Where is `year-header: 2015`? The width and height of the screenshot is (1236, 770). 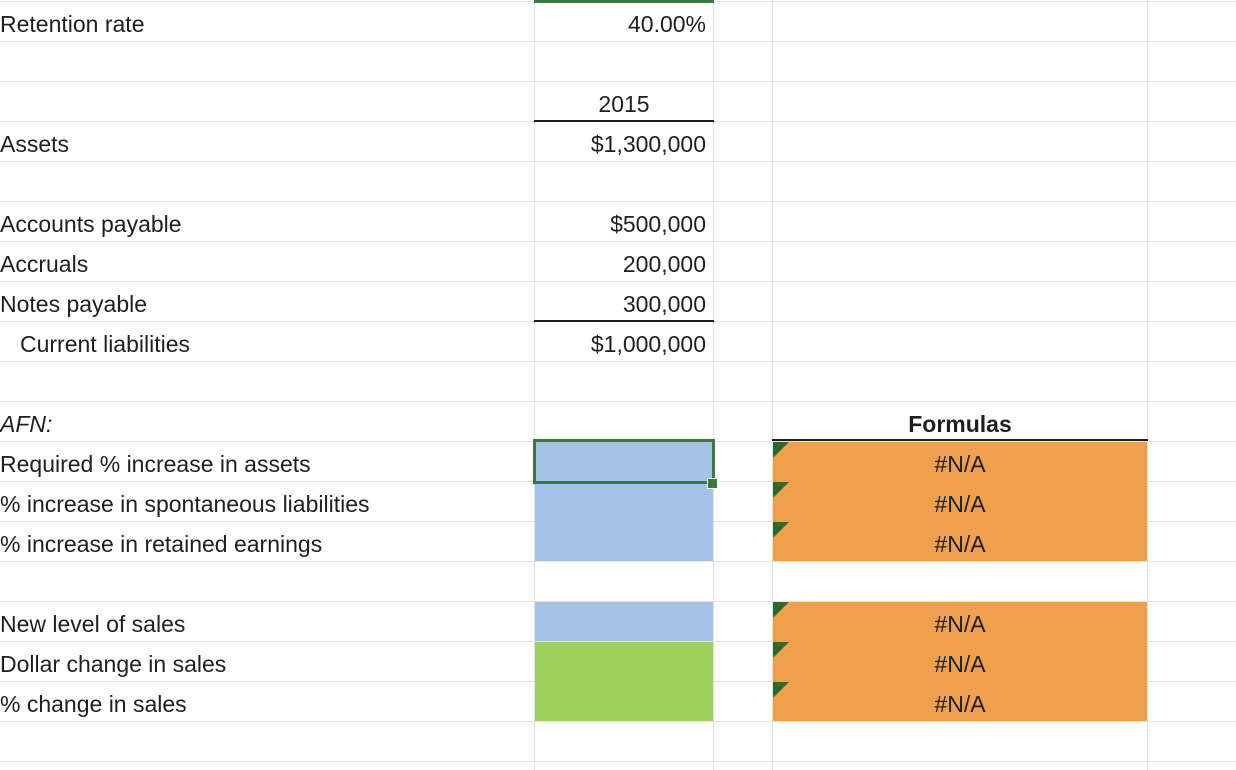 year-header: 2015 is located at coordinates (624, 104).